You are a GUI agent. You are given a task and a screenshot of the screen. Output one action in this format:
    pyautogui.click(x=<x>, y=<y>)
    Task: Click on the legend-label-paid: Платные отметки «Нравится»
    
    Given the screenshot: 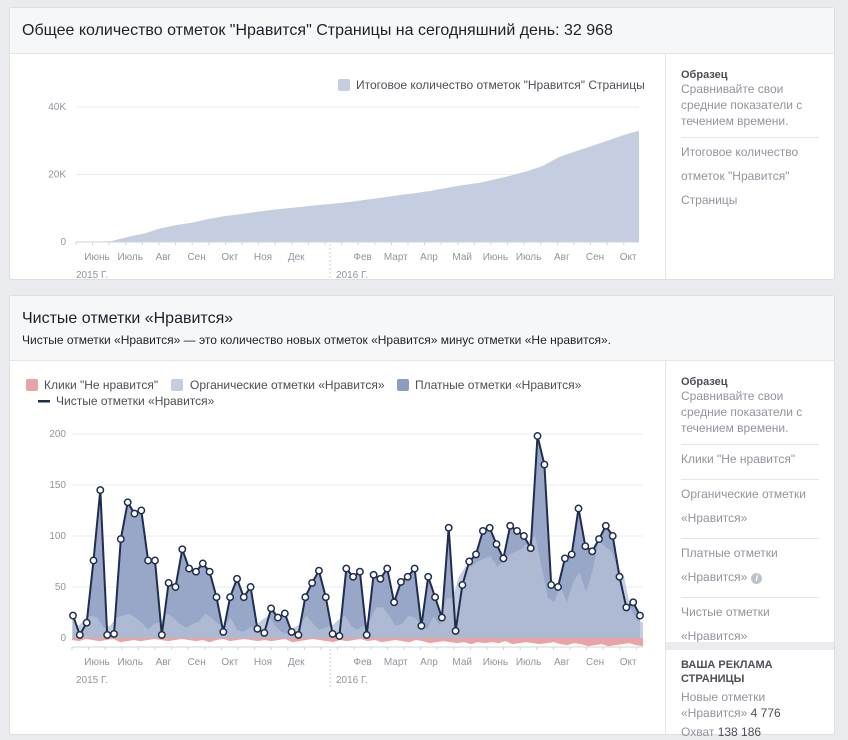 What is the action you would take?
    pyautogui.click(x=498, y=385)
    